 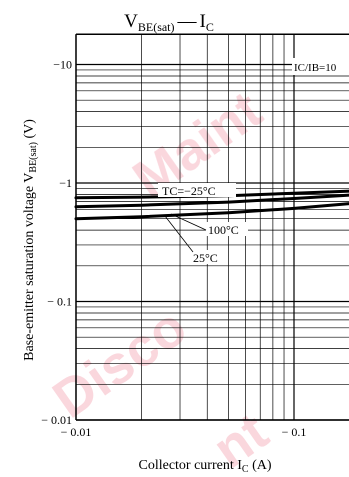 I want to click on chart-title: VBE(sat) — IC, so click(x=169, y=22).